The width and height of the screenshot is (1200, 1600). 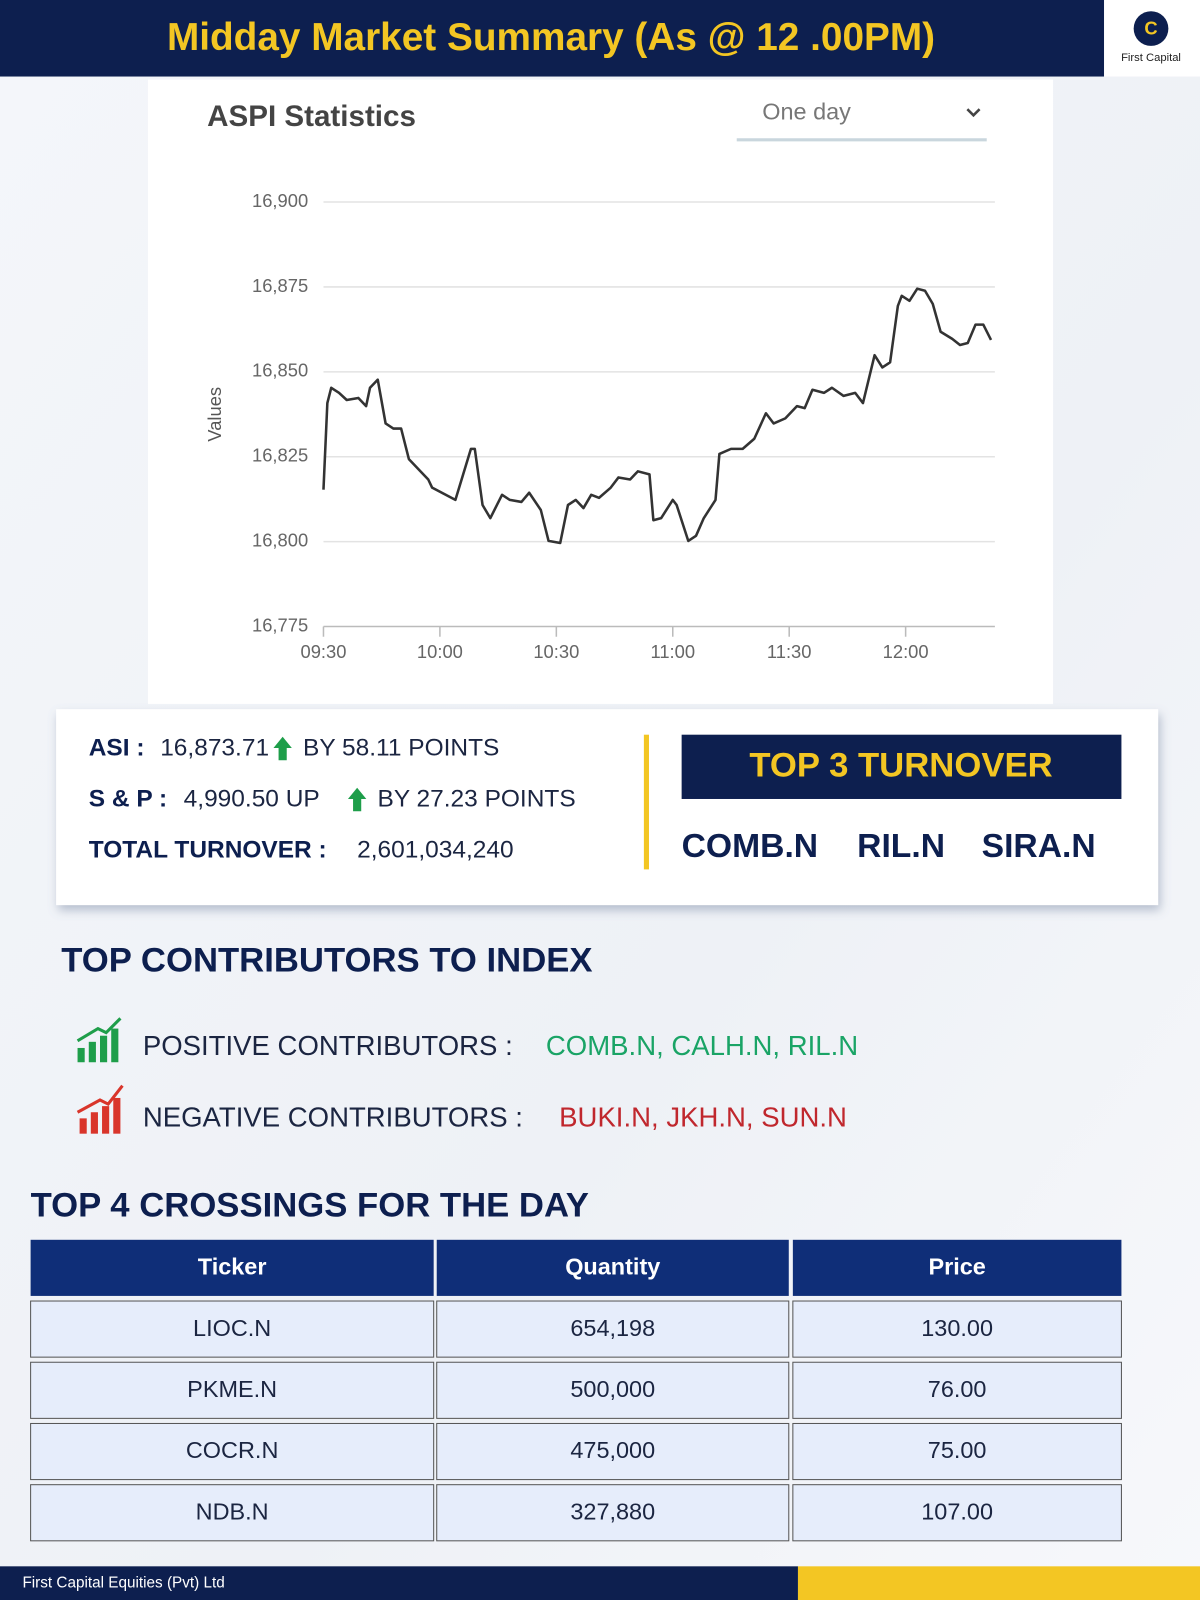 What do you see at coordinates (646, 802) in the screenshot?
I see `divider` at bounding box center [646, 802].